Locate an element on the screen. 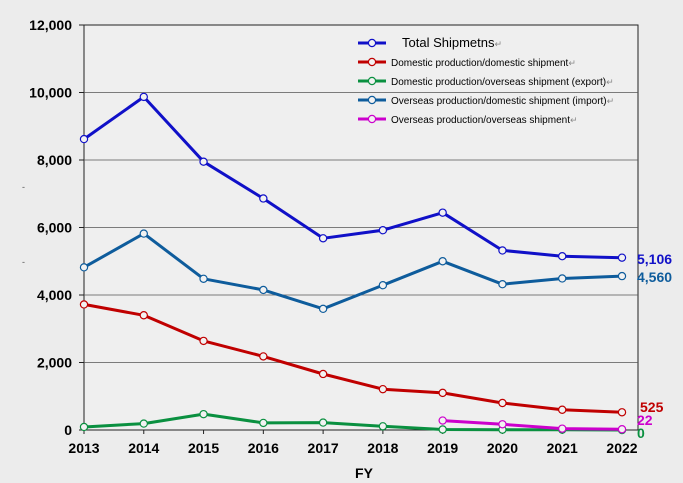 This screenshot has width=683, height=483. x-tick-label: 2020 is located at coordinates (502, 448).